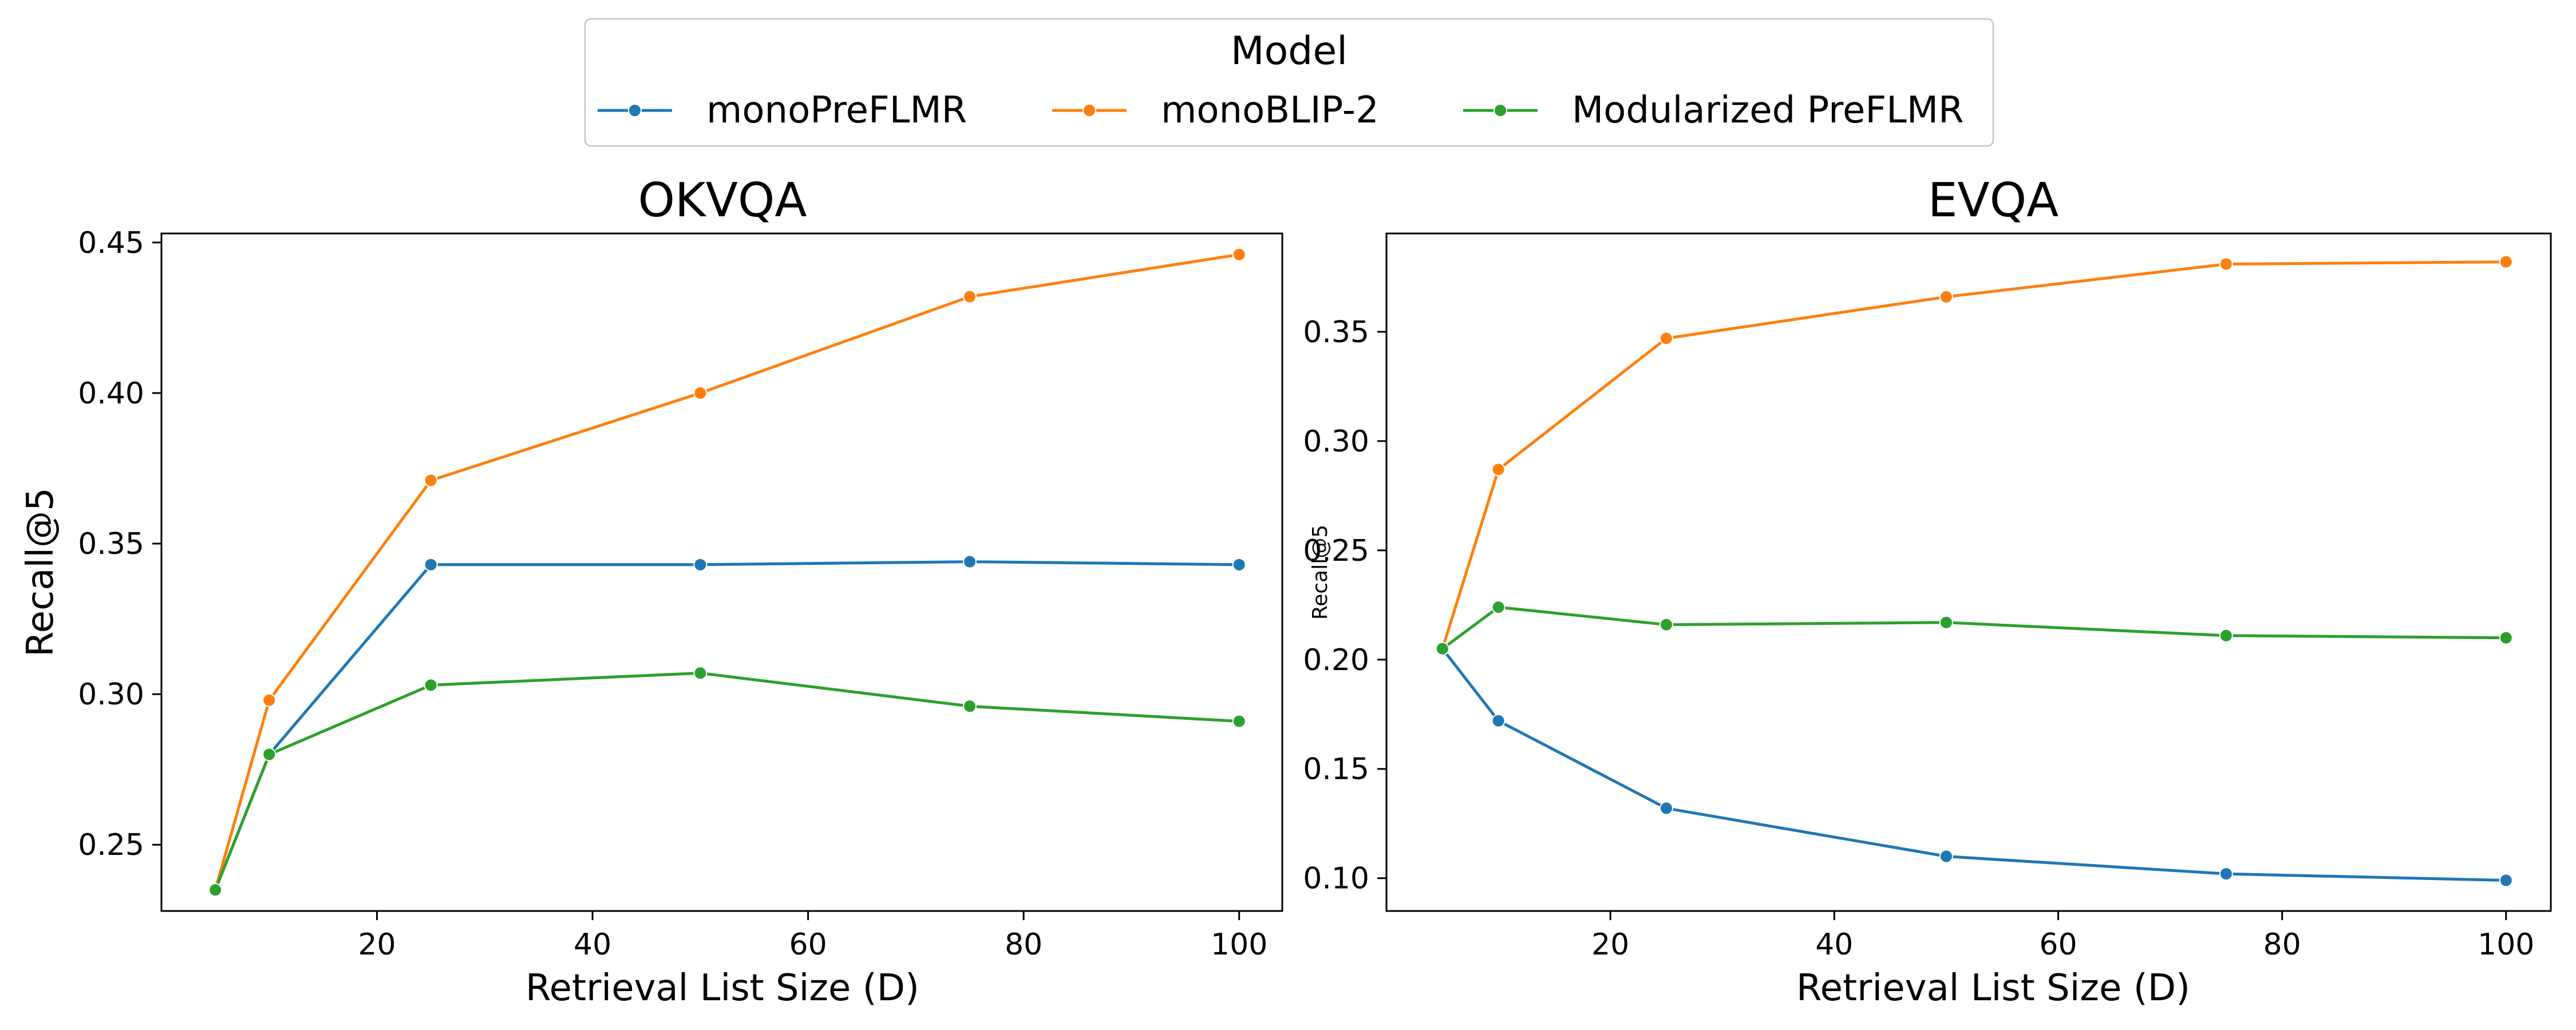 The image size is (2576, 1030). I want to click on evqa-series-line-modularized-preflmr, so click(1973, 627).